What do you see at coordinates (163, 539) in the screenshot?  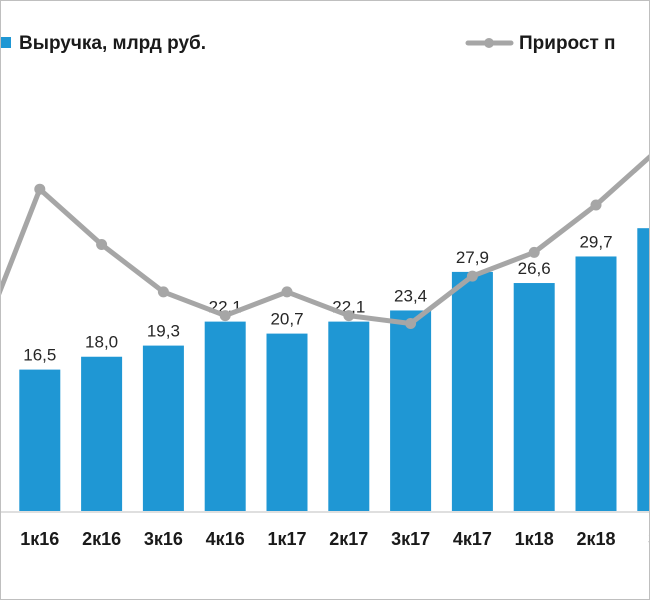 I see `x-tick-label: 3к16` at bounding box center [163, 539].